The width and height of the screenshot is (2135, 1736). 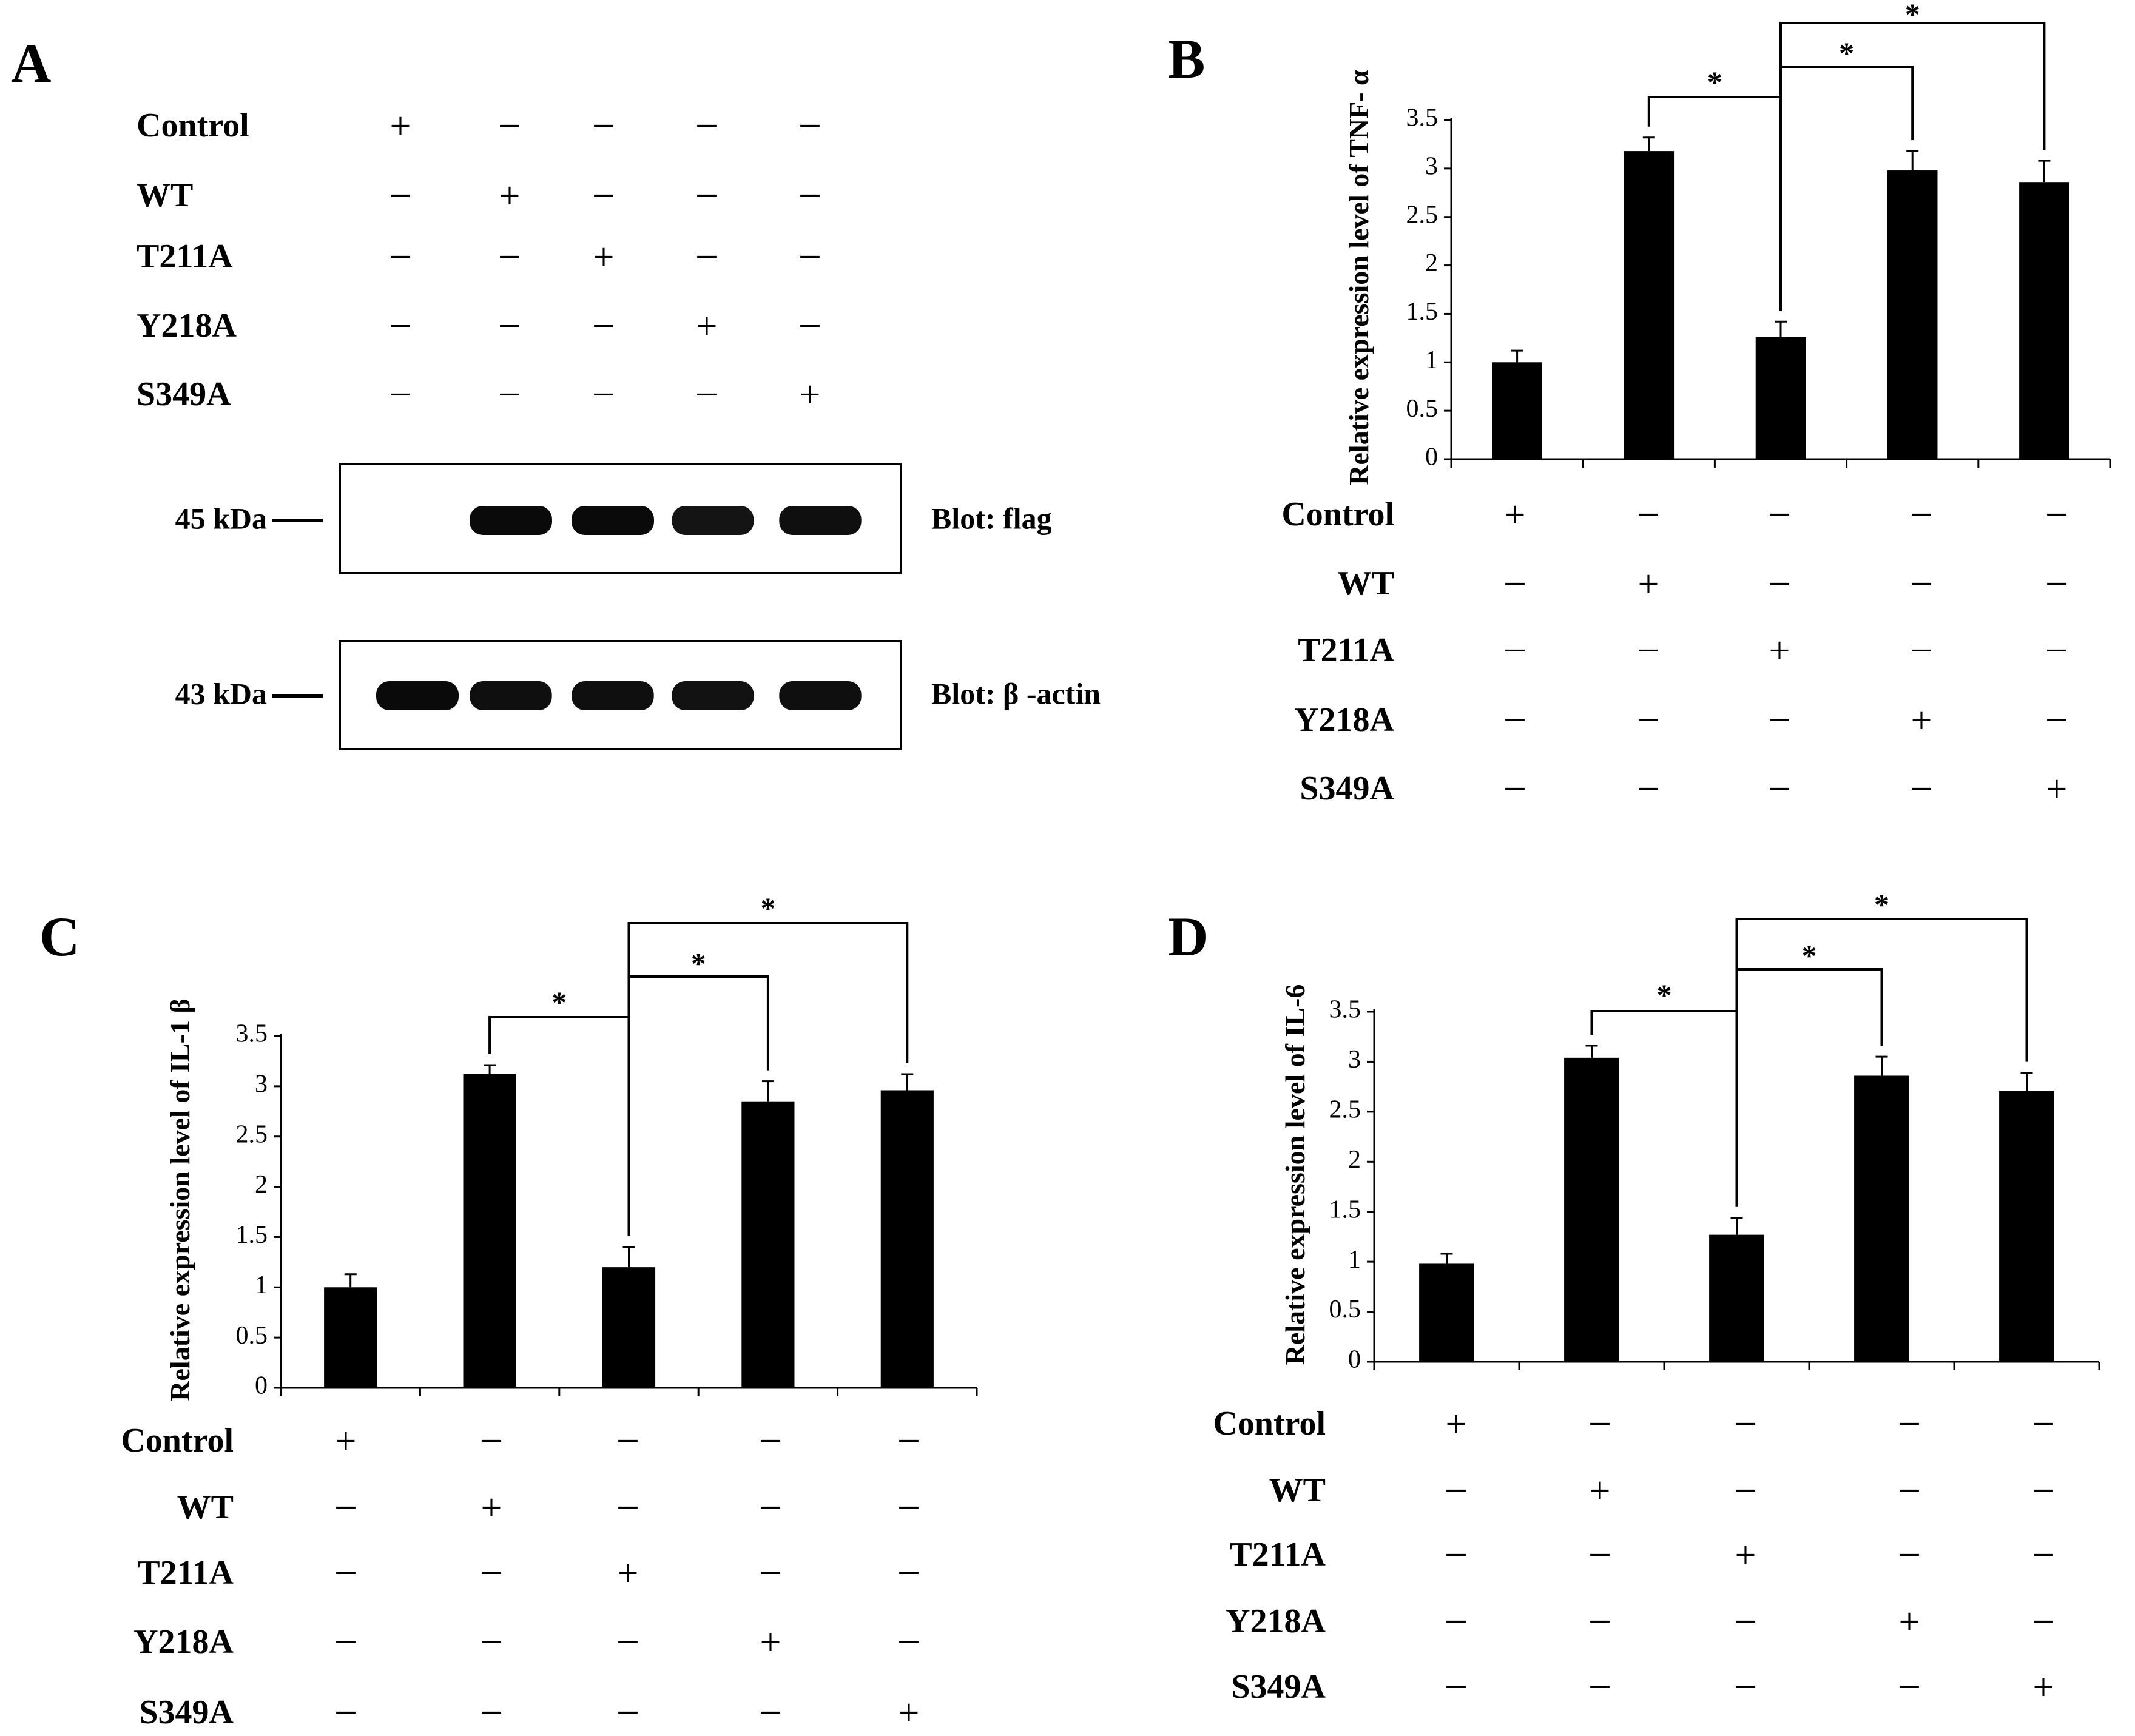 I want to click on y-axis-title: Relative expression level of TNF- α, so click(x=1358, y=277).